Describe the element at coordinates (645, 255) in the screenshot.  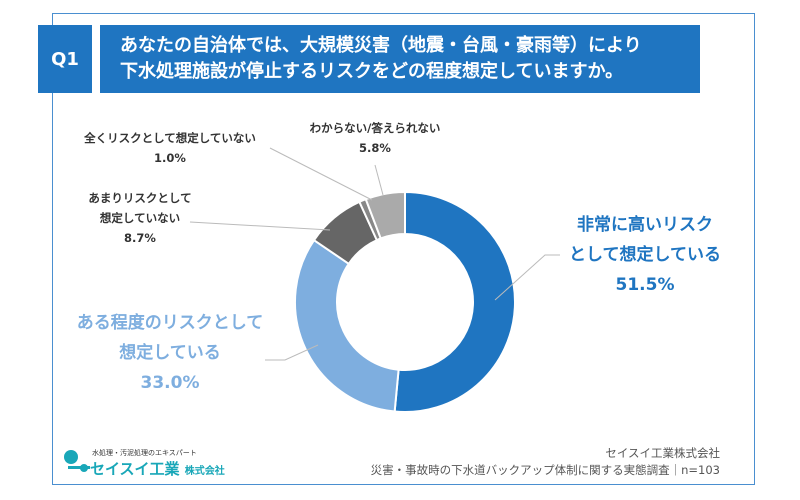
I see `slice-label-0: 非常に高いリスク として想定している 51.5%` at that location.